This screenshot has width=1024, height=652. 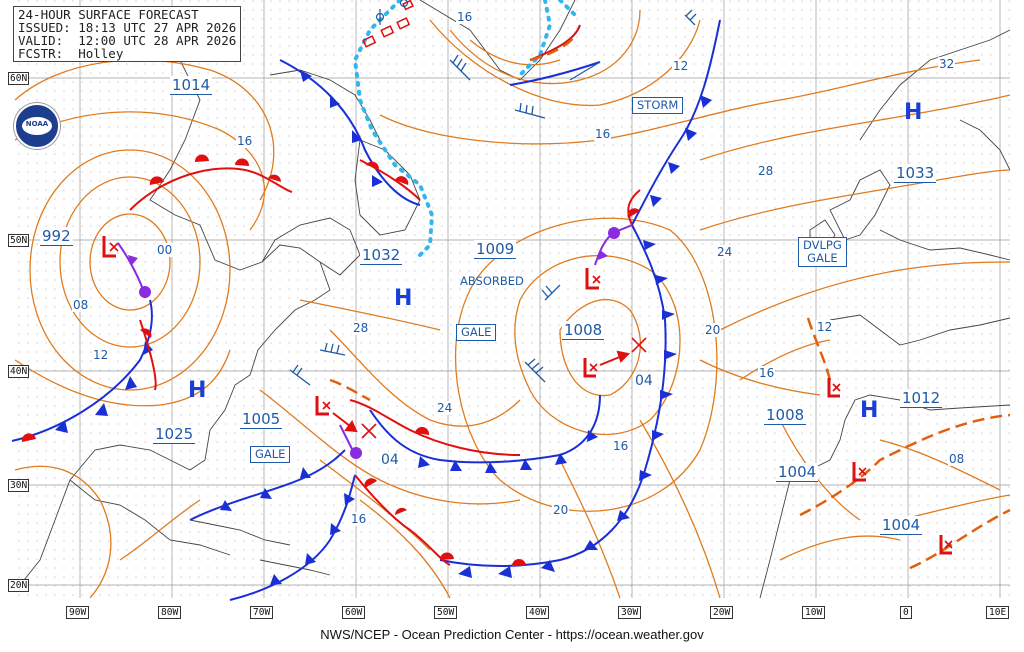 I want to click on gale-warning-label-mid: GALE, so click(x=476, y=332).